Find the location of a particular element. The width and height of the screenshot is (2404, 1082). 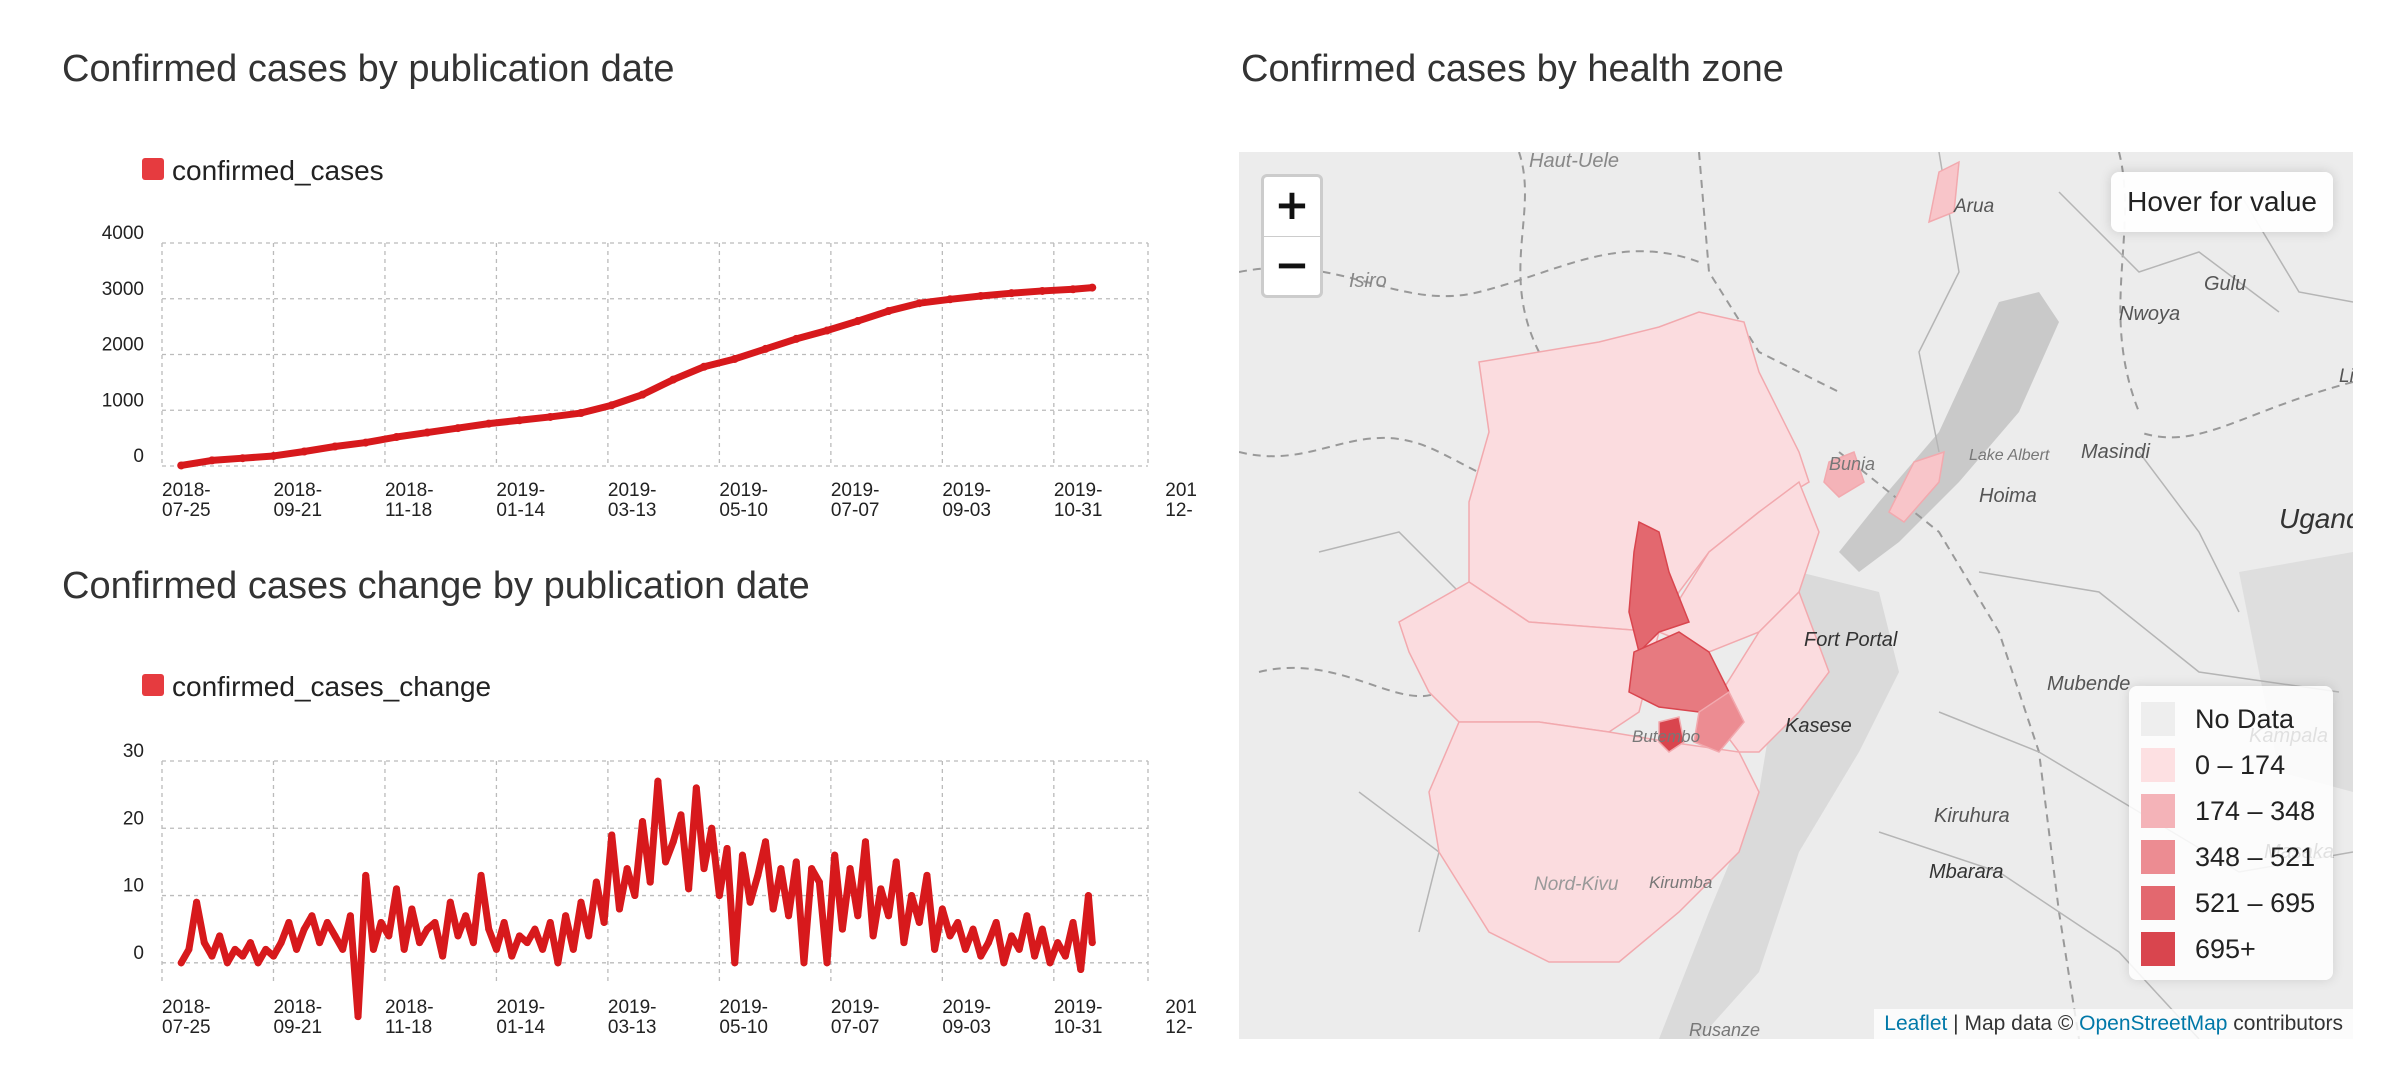

x-tick-label: 2019- is located at coordinates (1078, 490).